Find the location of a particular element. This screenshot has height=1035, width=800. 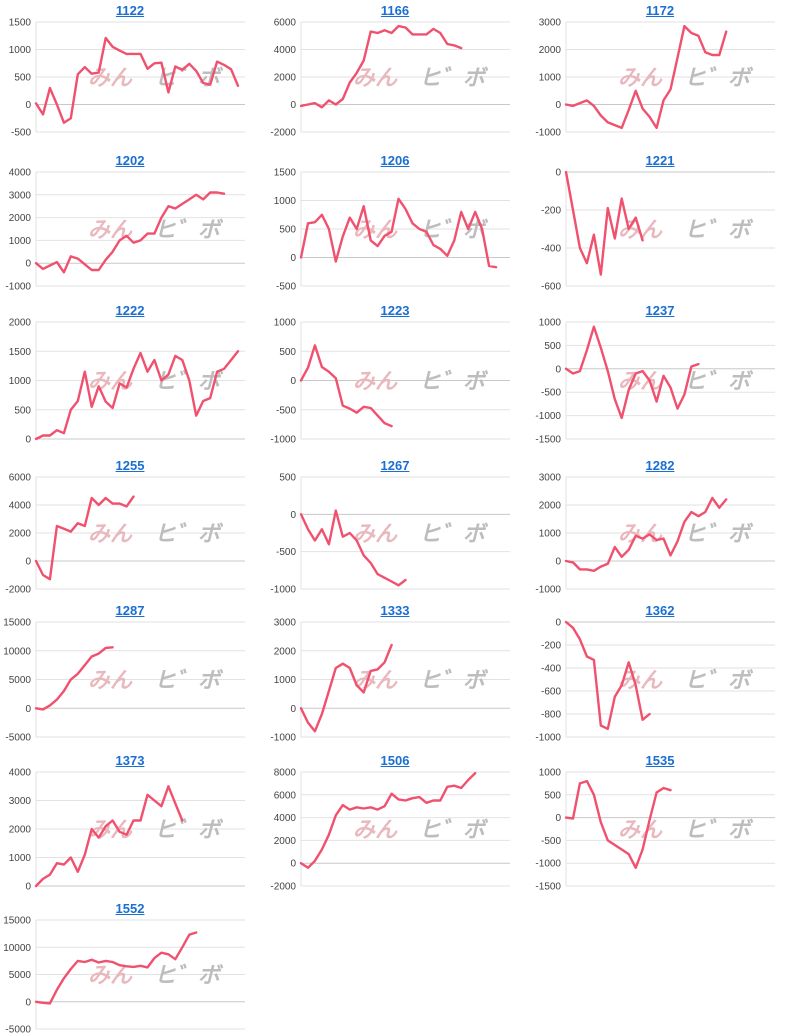

chart-title-link: 1172 is located at coordinates (660, 10).